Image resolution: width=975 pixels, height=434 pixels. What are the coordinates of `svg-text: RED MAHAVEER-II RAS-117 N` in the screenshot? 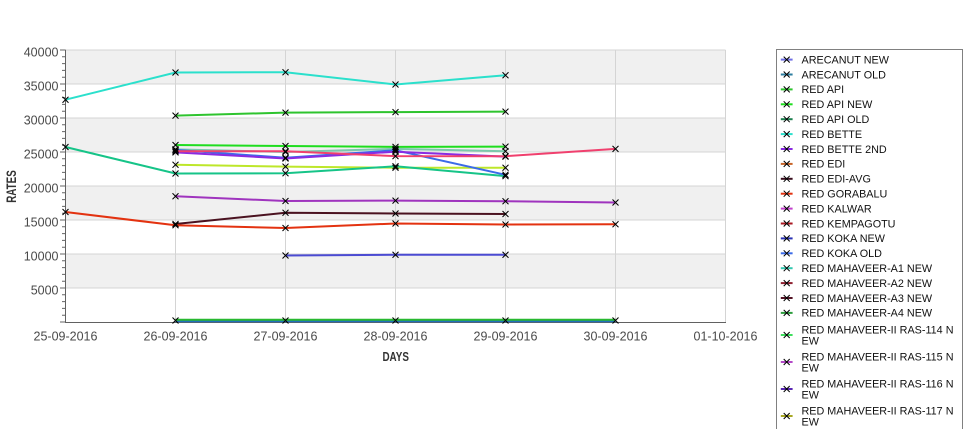 It's located at (878, 411).